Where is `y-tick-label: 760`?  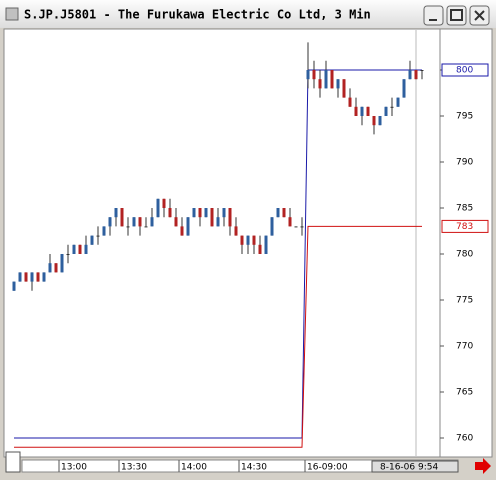
y-tick-label: 760 is located at coordinates (464, 439).